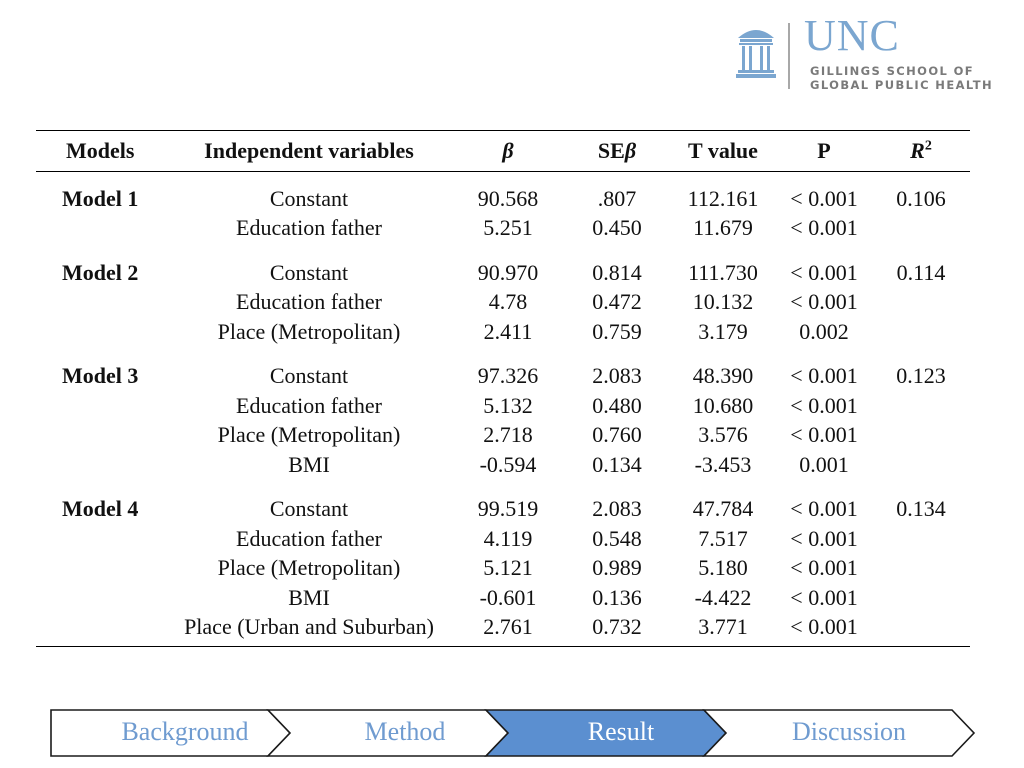  I want to click on t-value-cell: 47.784, so click(723, 509).